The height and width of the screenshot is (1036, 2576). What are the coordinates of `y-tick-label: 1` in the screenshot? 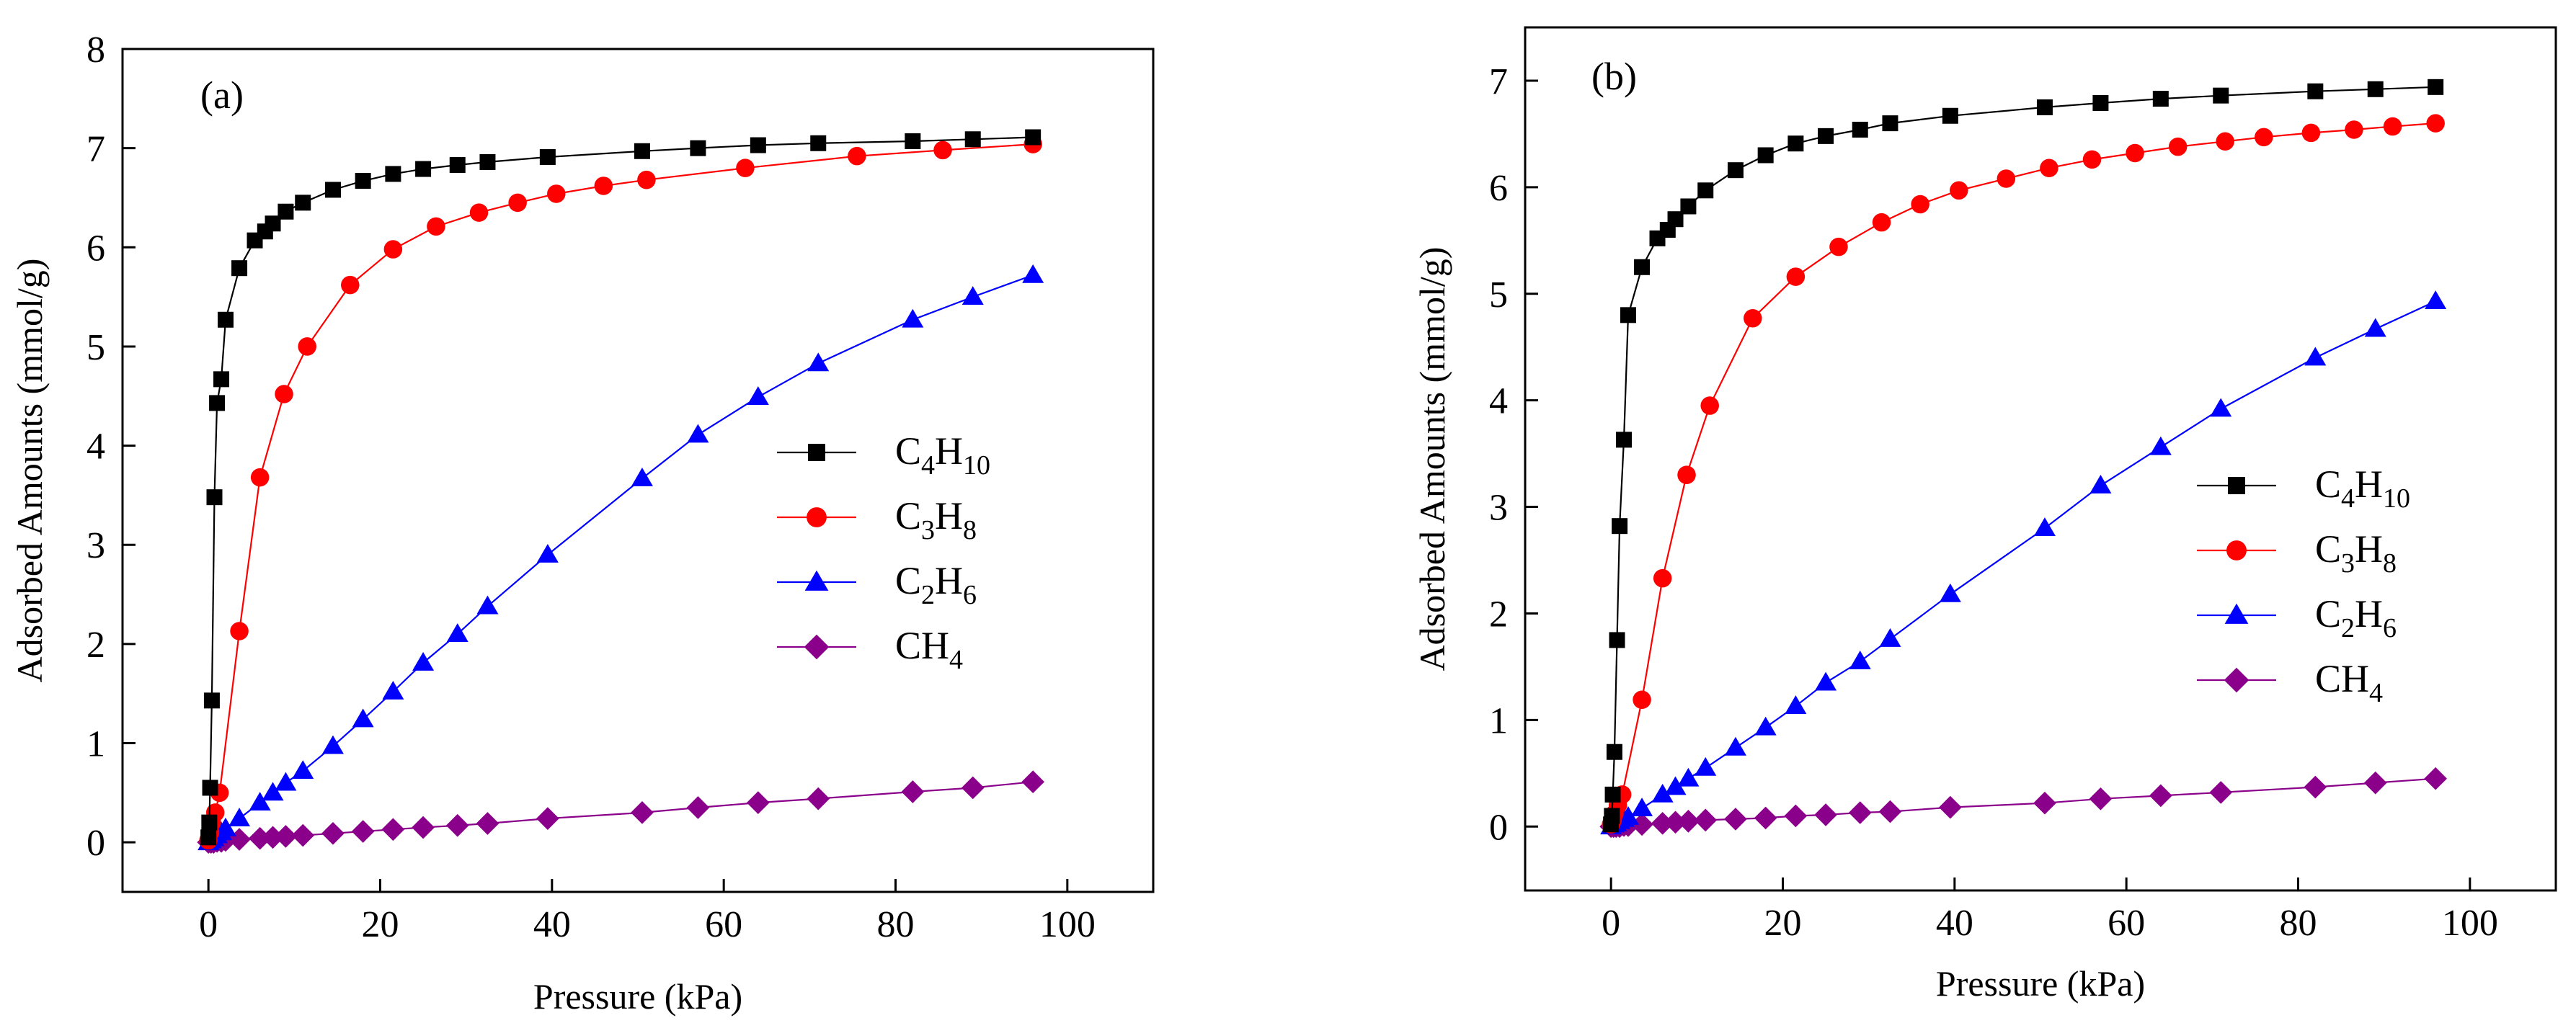 It's located at (1498, 720).